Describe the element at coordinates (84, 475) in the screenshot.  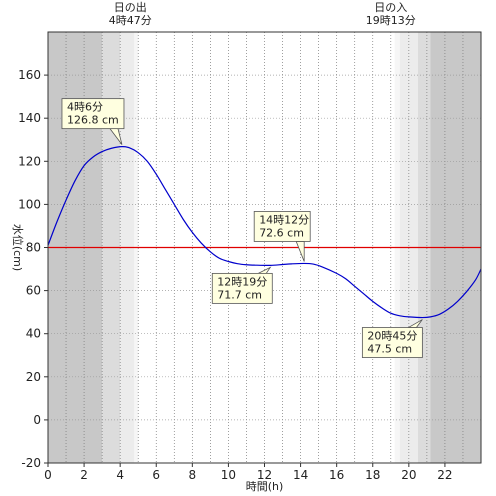
I see `x-tick-label-2: 2` at that location.